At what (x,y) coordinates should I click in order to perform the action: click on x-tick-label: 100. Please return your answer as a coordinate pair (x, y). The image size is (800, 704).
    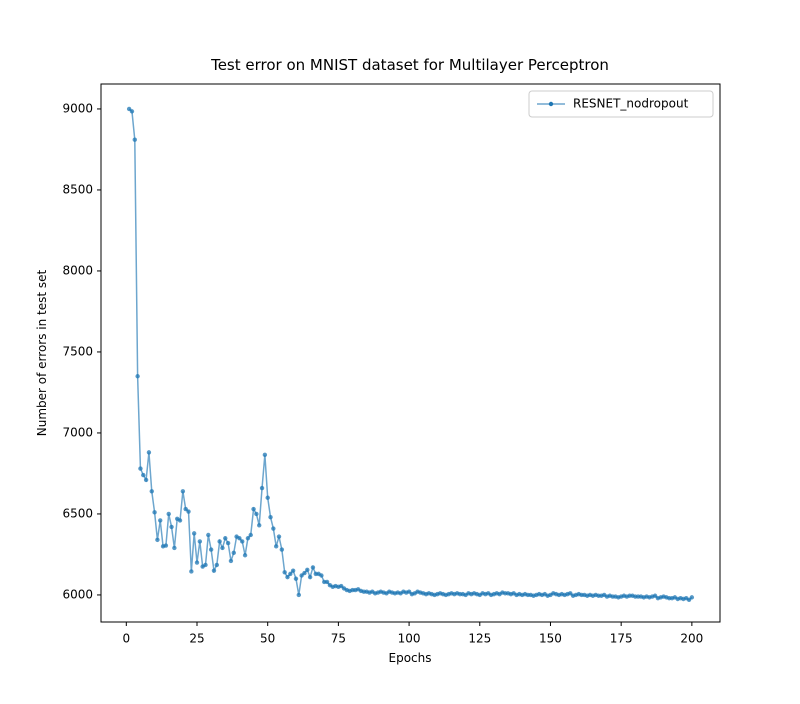
    Looking at the image, I should click on (409, 639).